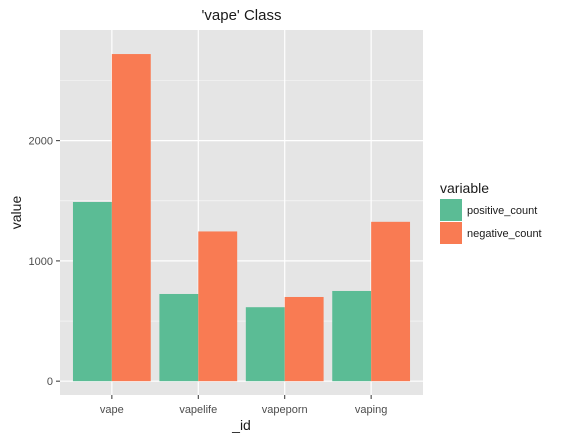 This screenshot has height=444, width=570. I want to click on legend: variable positive_count negative_count, so click(491, 212).